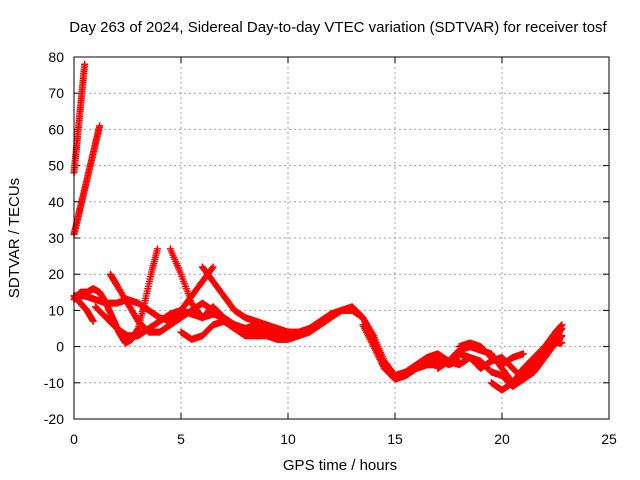 The height and width of the screenshot is (480, 640). What do you see at coordinates (56, 93) in the screenshot?
I see `y-tick-label: 70` at bounding box center [56, 93].